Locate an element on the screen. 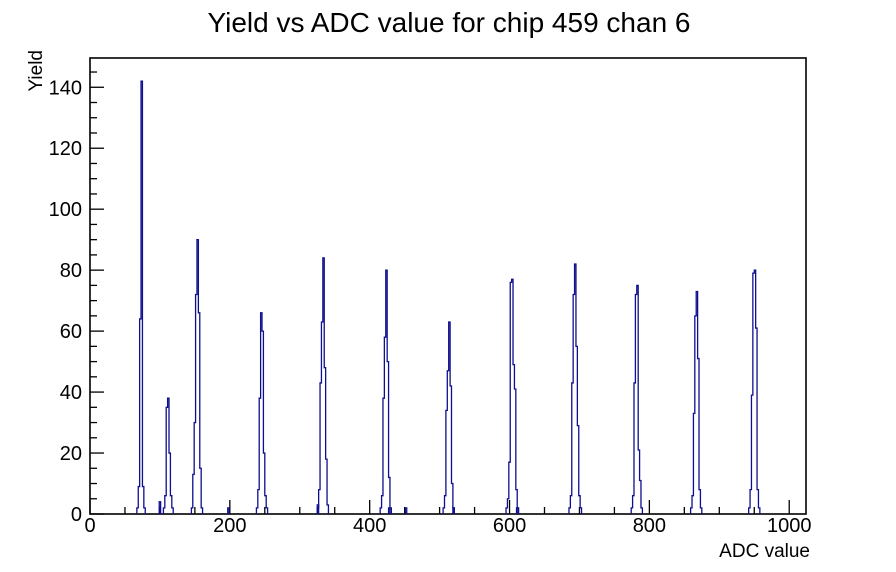 The image size is (896, 572). y-axis-title: Yield is located at coordinates (36, 71).